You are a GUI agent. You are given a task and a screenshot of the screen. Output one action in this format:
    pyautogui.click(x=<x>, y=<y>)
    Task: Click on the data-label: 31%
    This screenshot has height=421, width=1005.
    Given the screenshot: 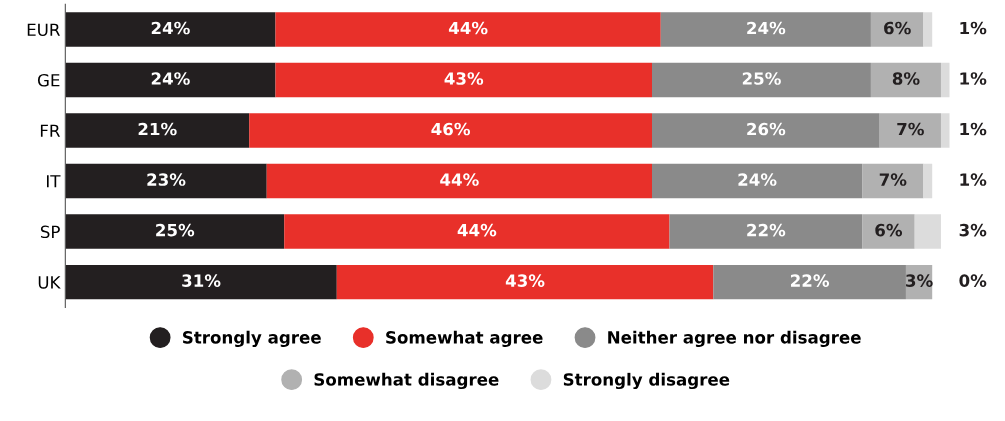 What is the action you would take?
    pyautogui.click(x=201, y=280)
    